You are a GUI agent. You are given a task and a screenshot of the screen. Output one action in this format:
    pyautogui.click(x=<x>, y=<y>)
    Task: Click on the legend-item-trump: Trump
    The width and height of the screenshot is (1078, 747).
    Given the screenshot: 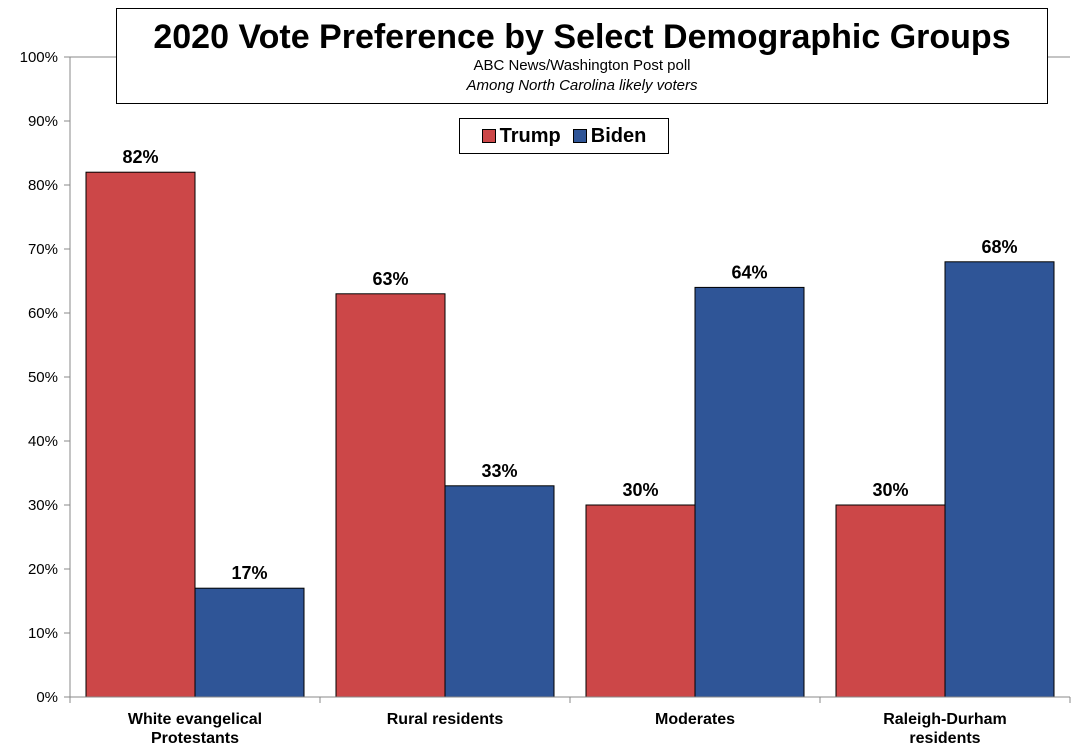 What is the action you would take?
    pyautogui.click(x=521, y=136)
    